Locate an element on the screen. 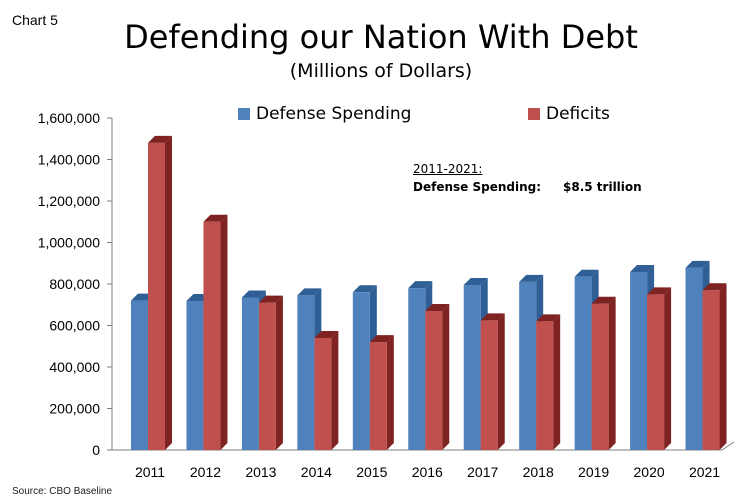 This screenshot has height=502, width=742. legend-swatch-deficits is located at coordinates (534, 114).